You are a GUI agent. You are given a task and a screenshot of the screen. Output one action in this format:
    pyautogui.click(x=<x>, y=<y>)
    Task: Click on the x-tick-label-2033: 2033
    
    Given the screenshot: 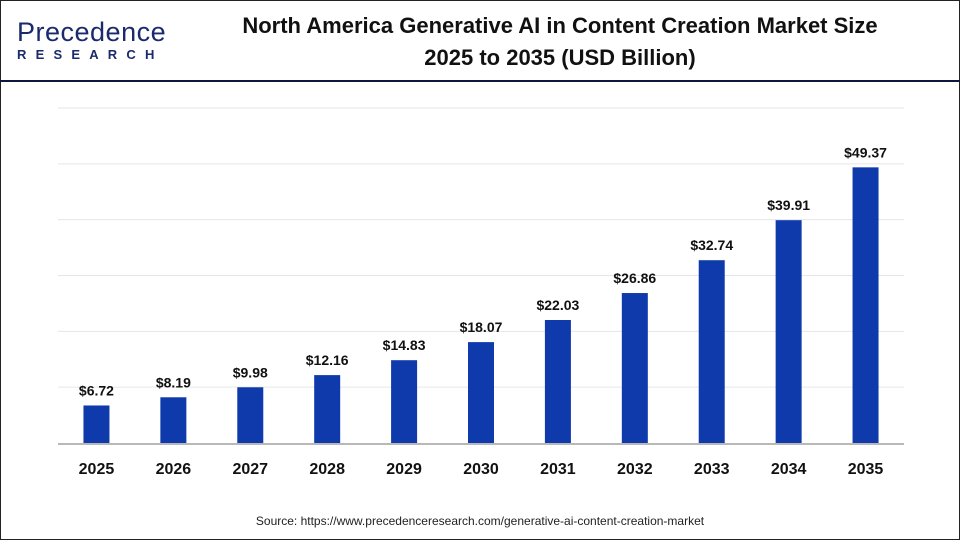 What is the action you would take?
    pyautogui.click(x=712, y=469)
    